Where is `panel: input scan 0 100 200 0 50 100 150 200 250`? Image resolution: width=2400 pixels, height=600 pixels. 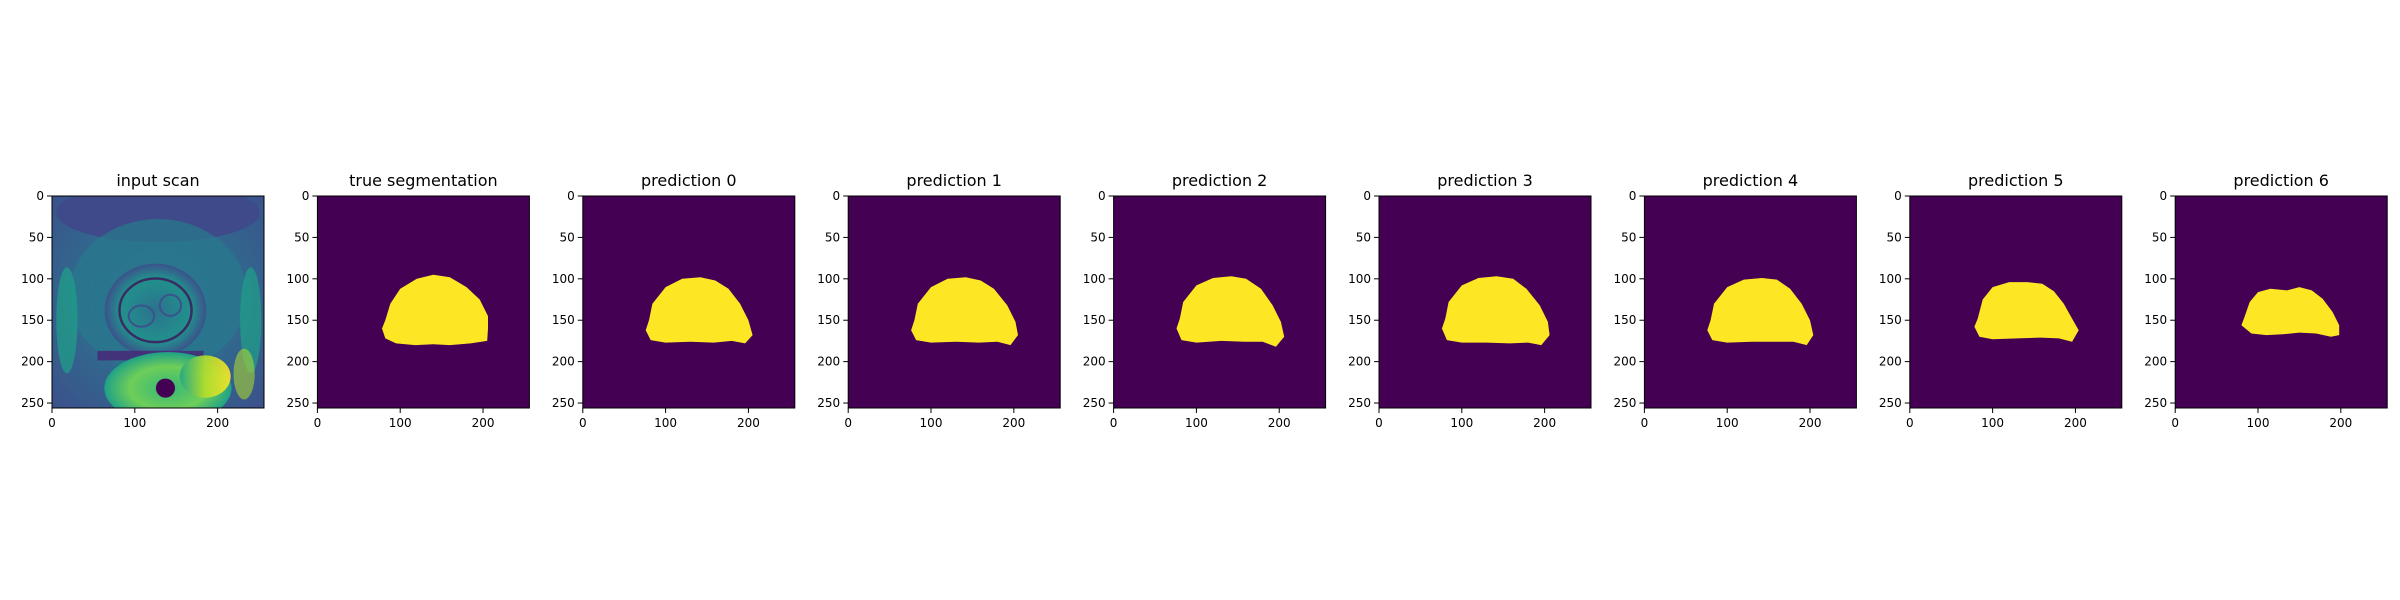 panel: input scan 0 100 200 0 50 100 150 200 250 is located at coordinates (143, 300).